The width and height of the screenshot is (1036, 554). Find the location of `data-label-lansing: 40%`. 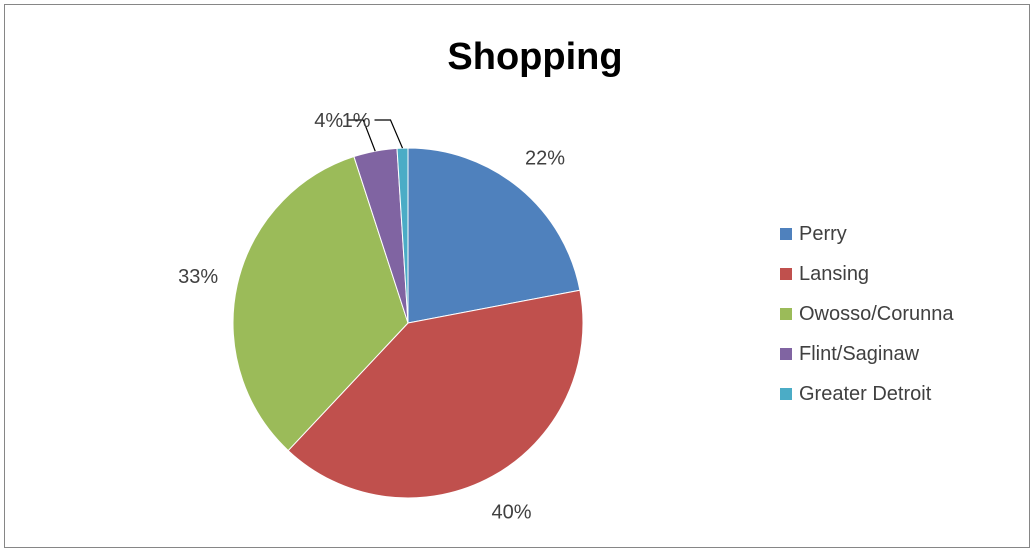

data-label-lansing: 40% is located at coordinates (512, 512).